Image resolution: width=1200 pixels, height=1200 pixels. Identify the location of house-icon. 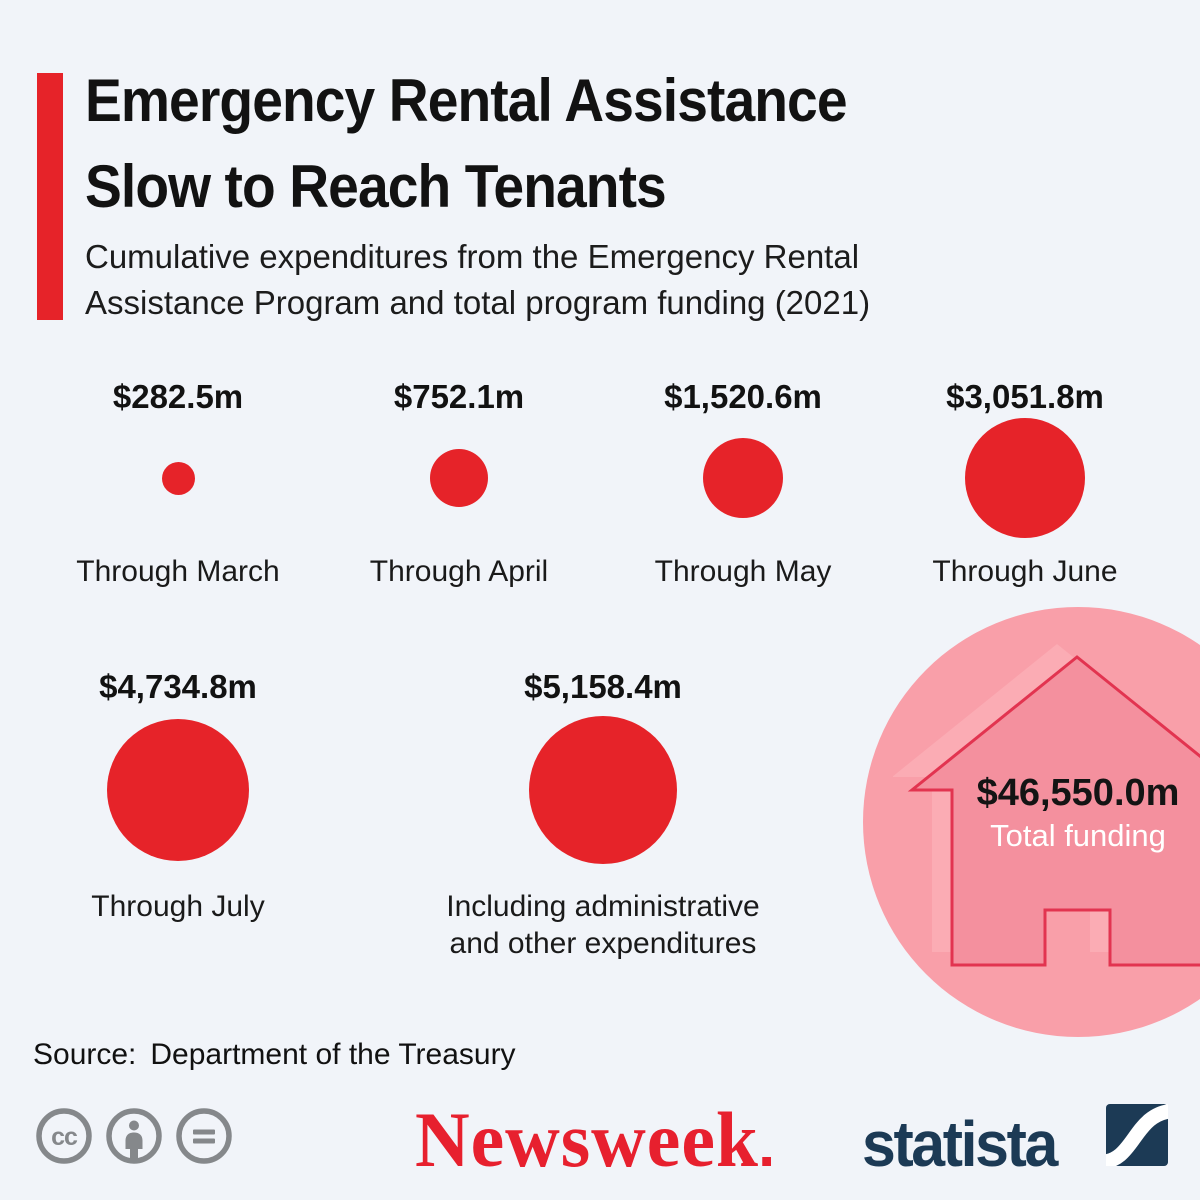
(1046, 805).